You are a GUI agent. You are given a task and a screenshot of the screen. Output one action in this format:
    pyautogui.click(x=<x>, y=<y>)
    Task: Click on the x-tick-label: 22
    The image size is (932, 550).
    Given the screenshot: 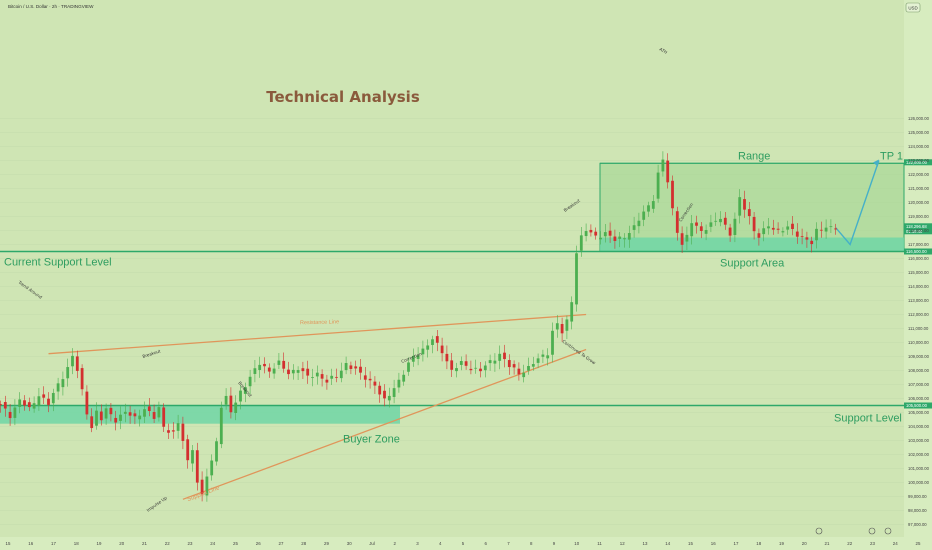 What is the action you would take?
    pyautogui.click(x=167, y=543)
    